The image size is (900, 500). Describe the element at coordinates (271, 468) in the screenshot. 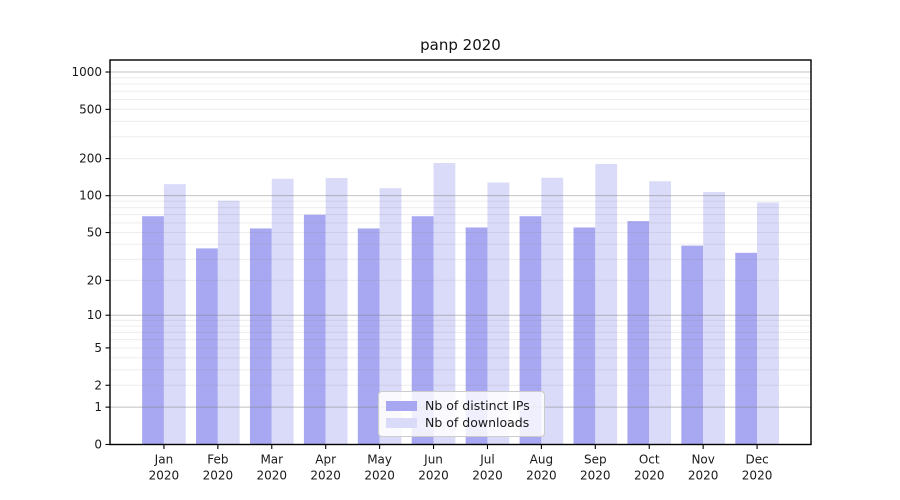

I see `x-tick-label-mar: Mar 2020` at that location.